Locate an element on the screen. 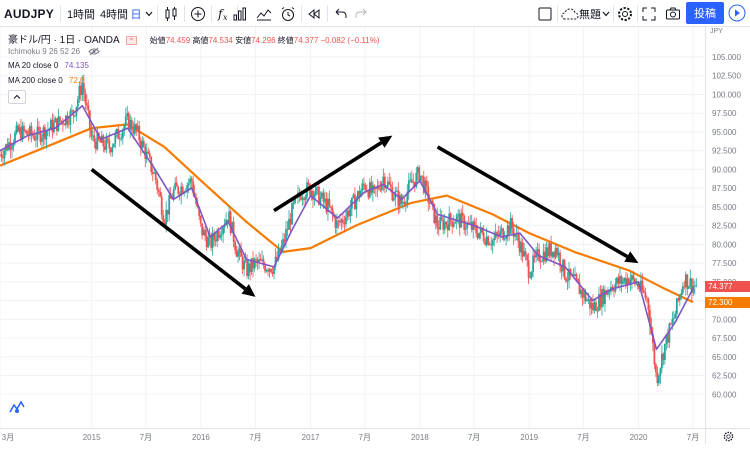 The height and width of the screenshot is (450, 750). layout-icon is located at coordinates (545, 13).